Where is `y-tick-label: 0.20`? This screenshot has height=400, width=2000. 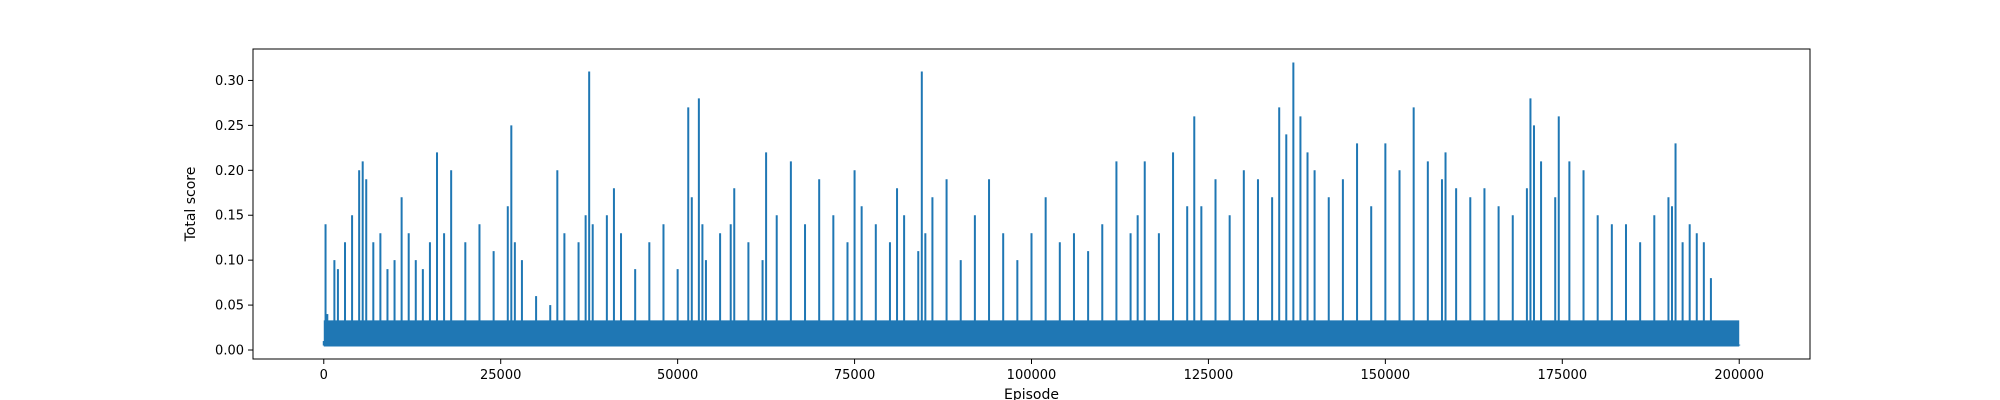 y-tick-label: 0.20 is located at coordinates (229, 171).